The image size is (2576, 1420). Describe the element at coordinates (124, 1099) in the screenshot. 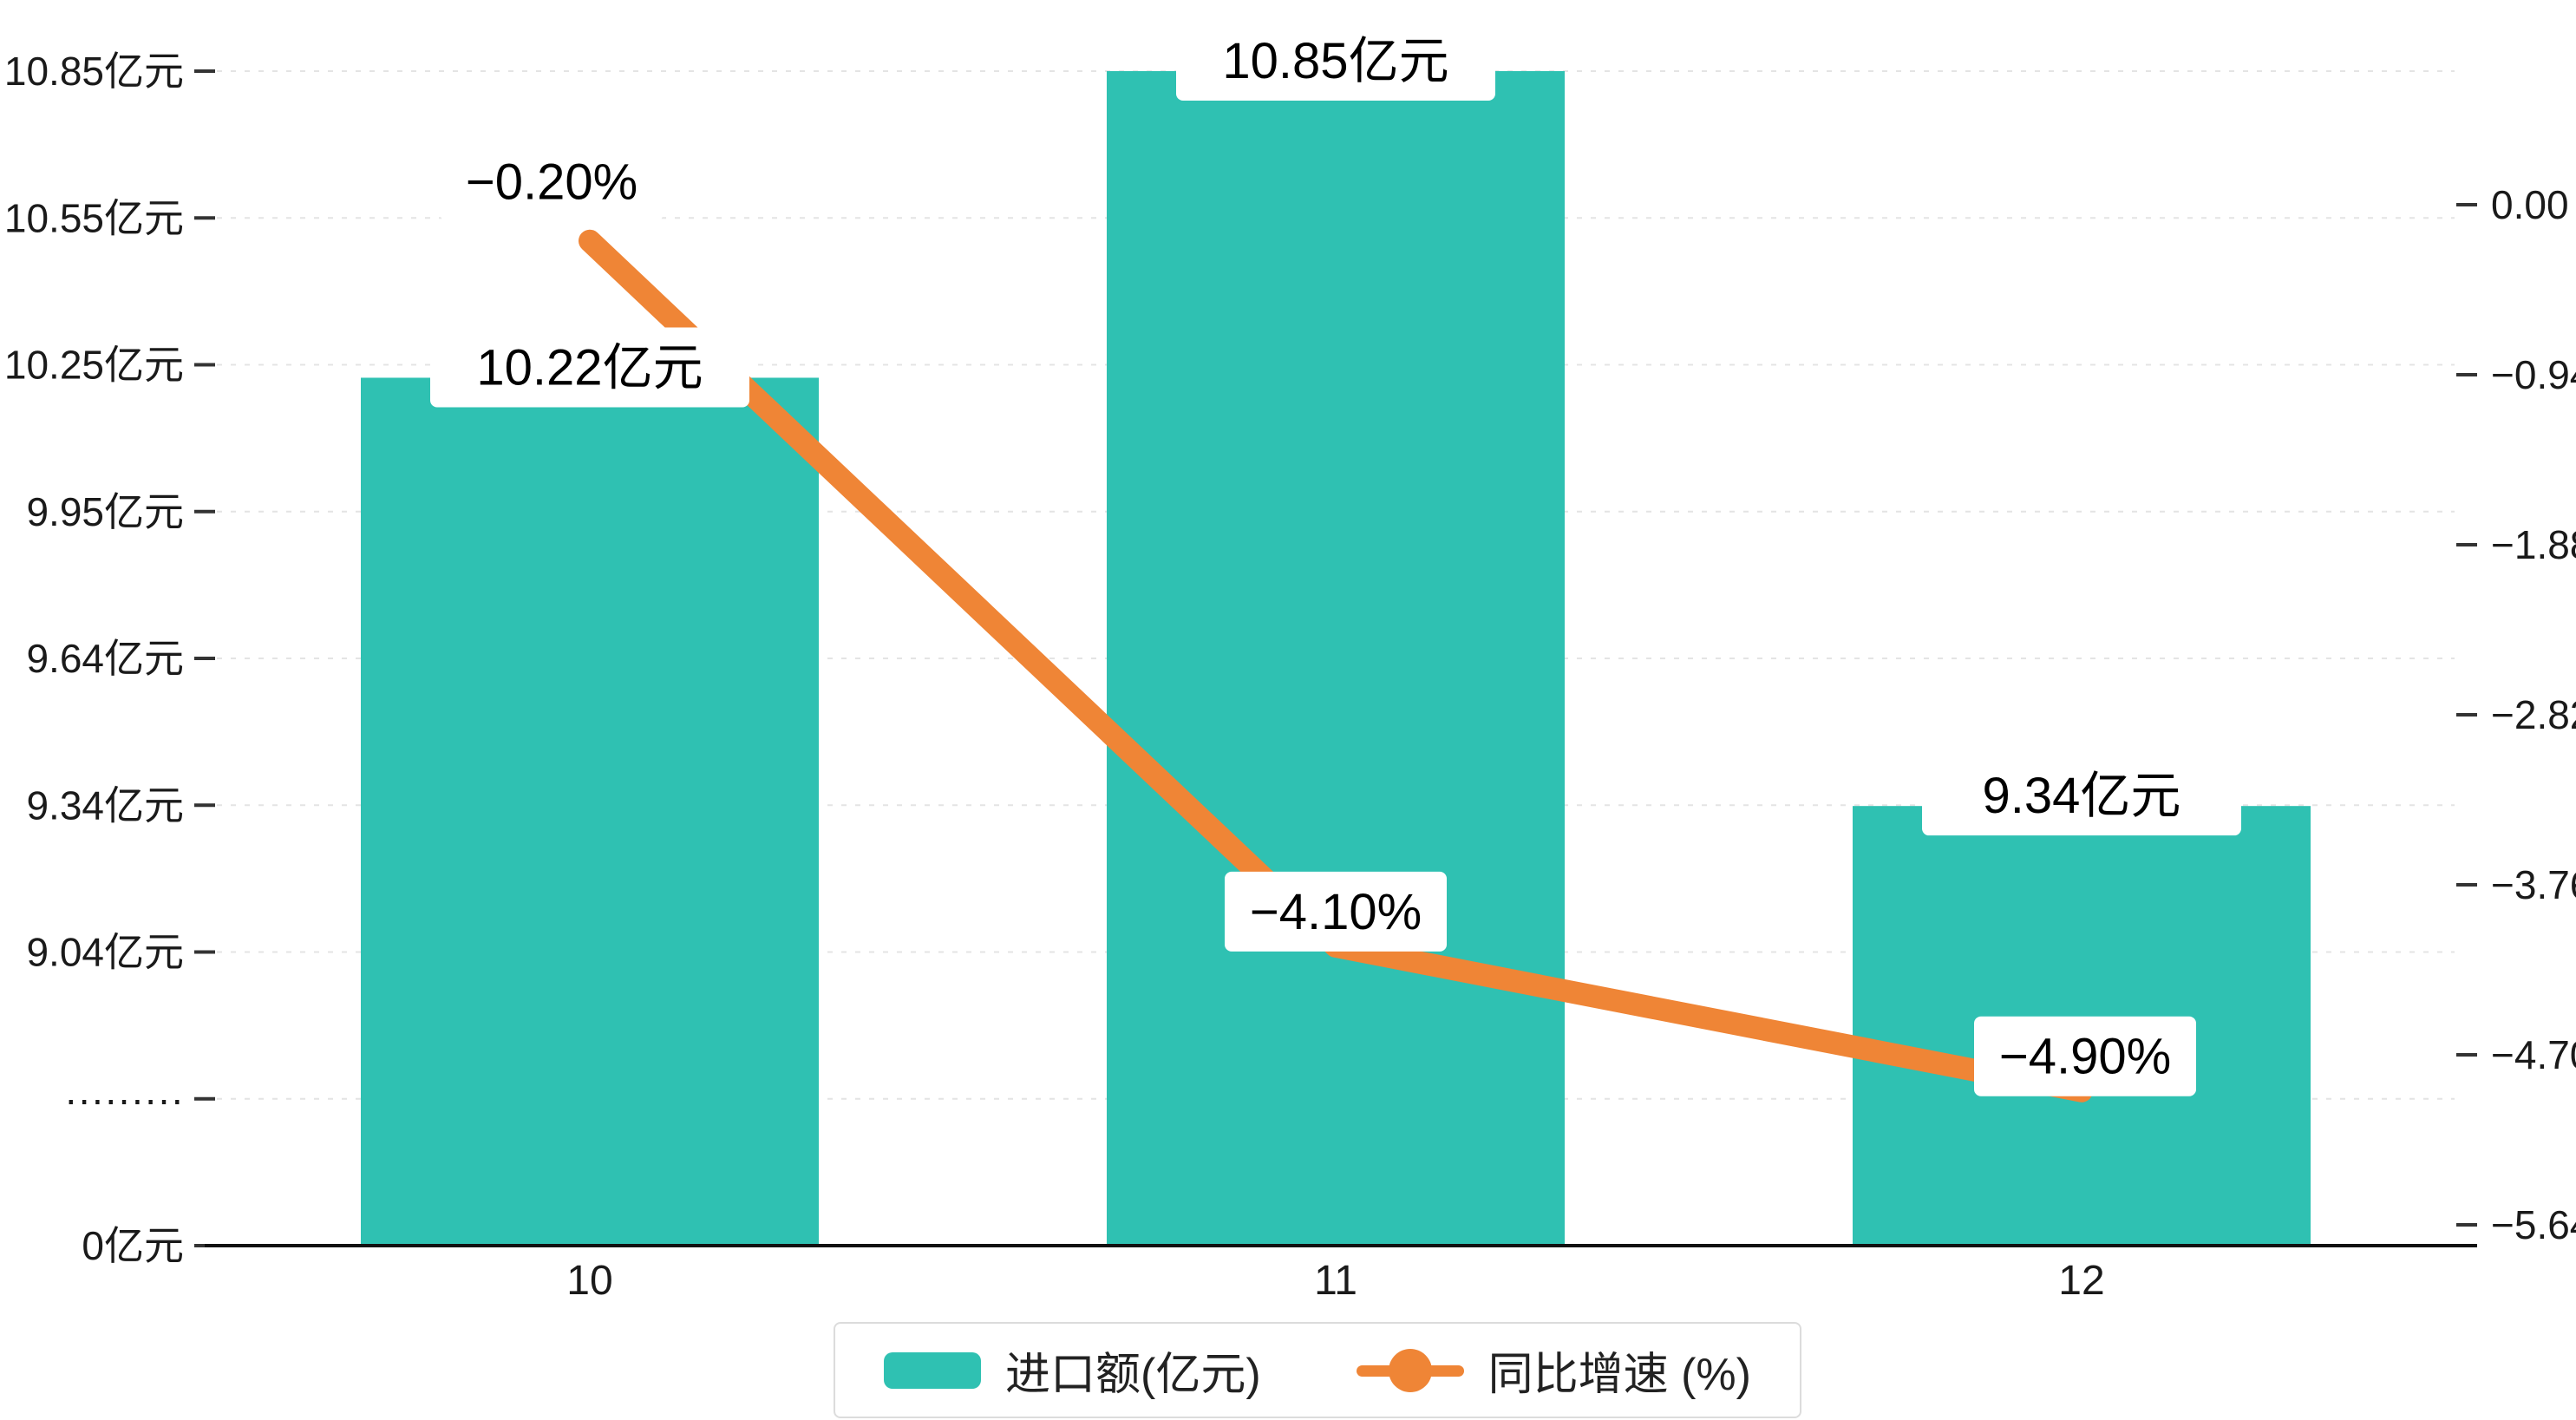

I see `left-axis-label: ·········` at that location.